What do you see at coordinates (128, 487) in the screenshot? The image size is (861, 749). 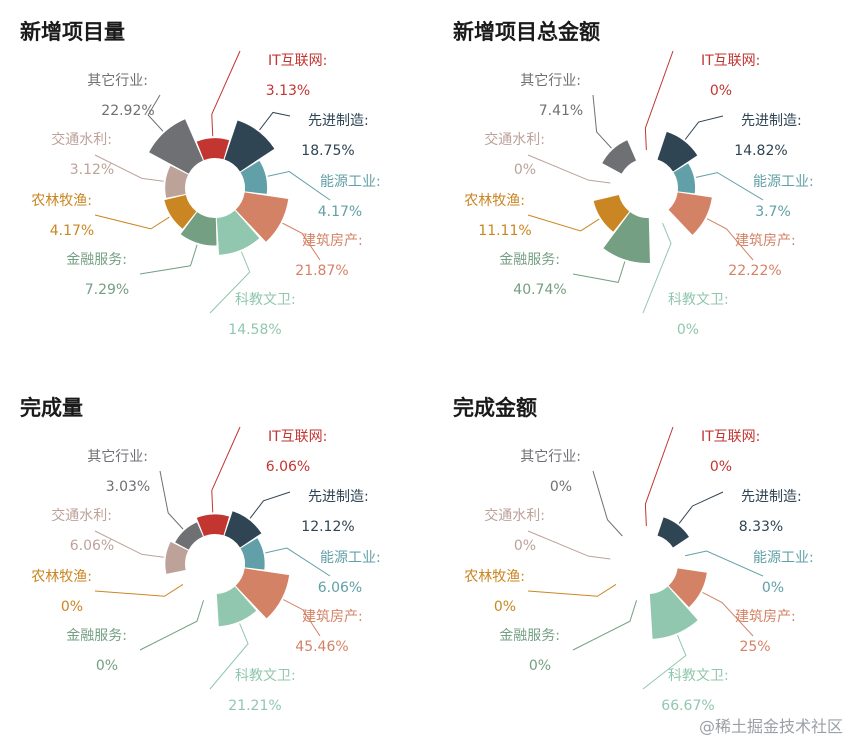 I see `value-label: 3.03%` at bounding box center [128, 487].